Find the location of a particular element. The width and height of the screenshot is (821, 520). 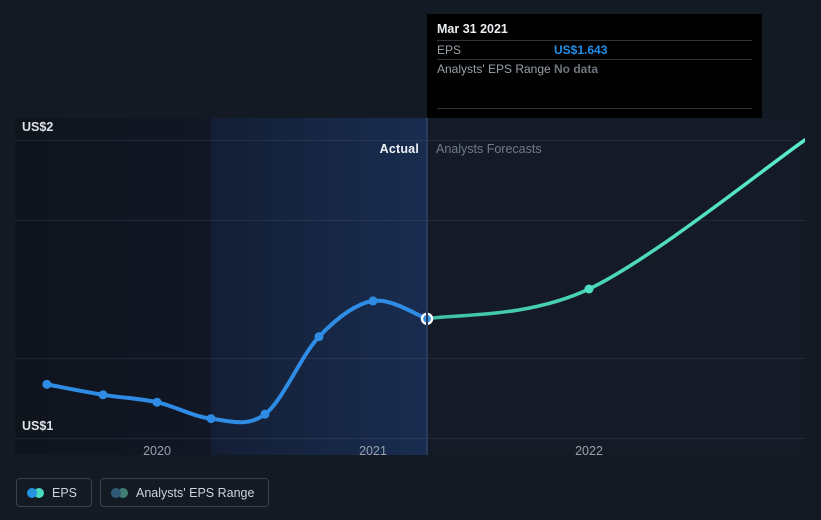

tooltip-eps-value: US$1.643 is located at coordinates (581, 50).